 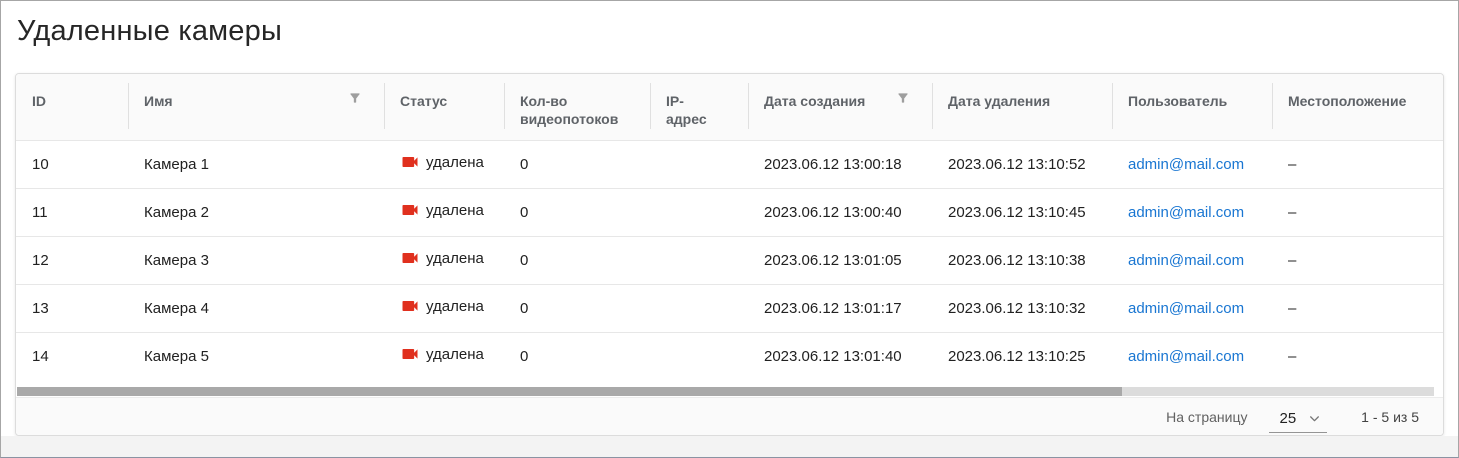 What do you see at coordinates (729, 446) in the screenshot?
I see `page-bottom-strip` at bounding box center [729, 446].